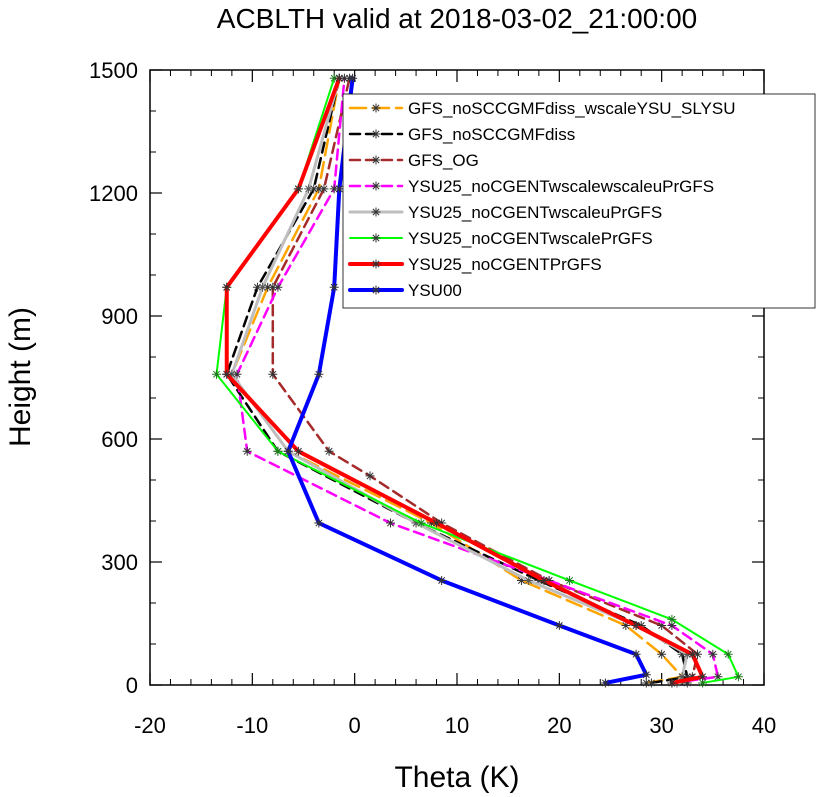 This screenshot has height=797, width=817. I want to click on legend-entry: YSU25_noCGENTwscalewscaleuPrGFS, so click(531, 186).